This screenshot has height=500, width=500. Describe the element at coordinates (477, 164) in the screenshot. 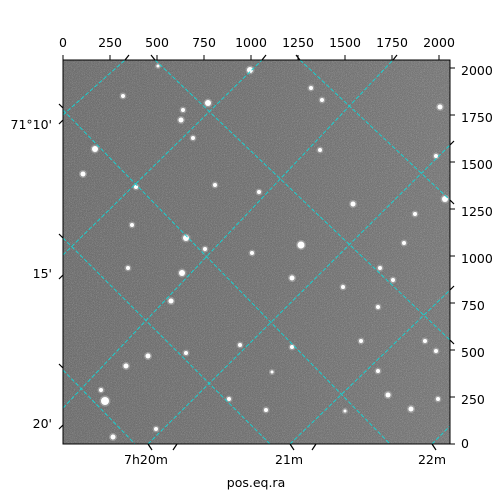

I see `right-tick-label: 1500` at that location.